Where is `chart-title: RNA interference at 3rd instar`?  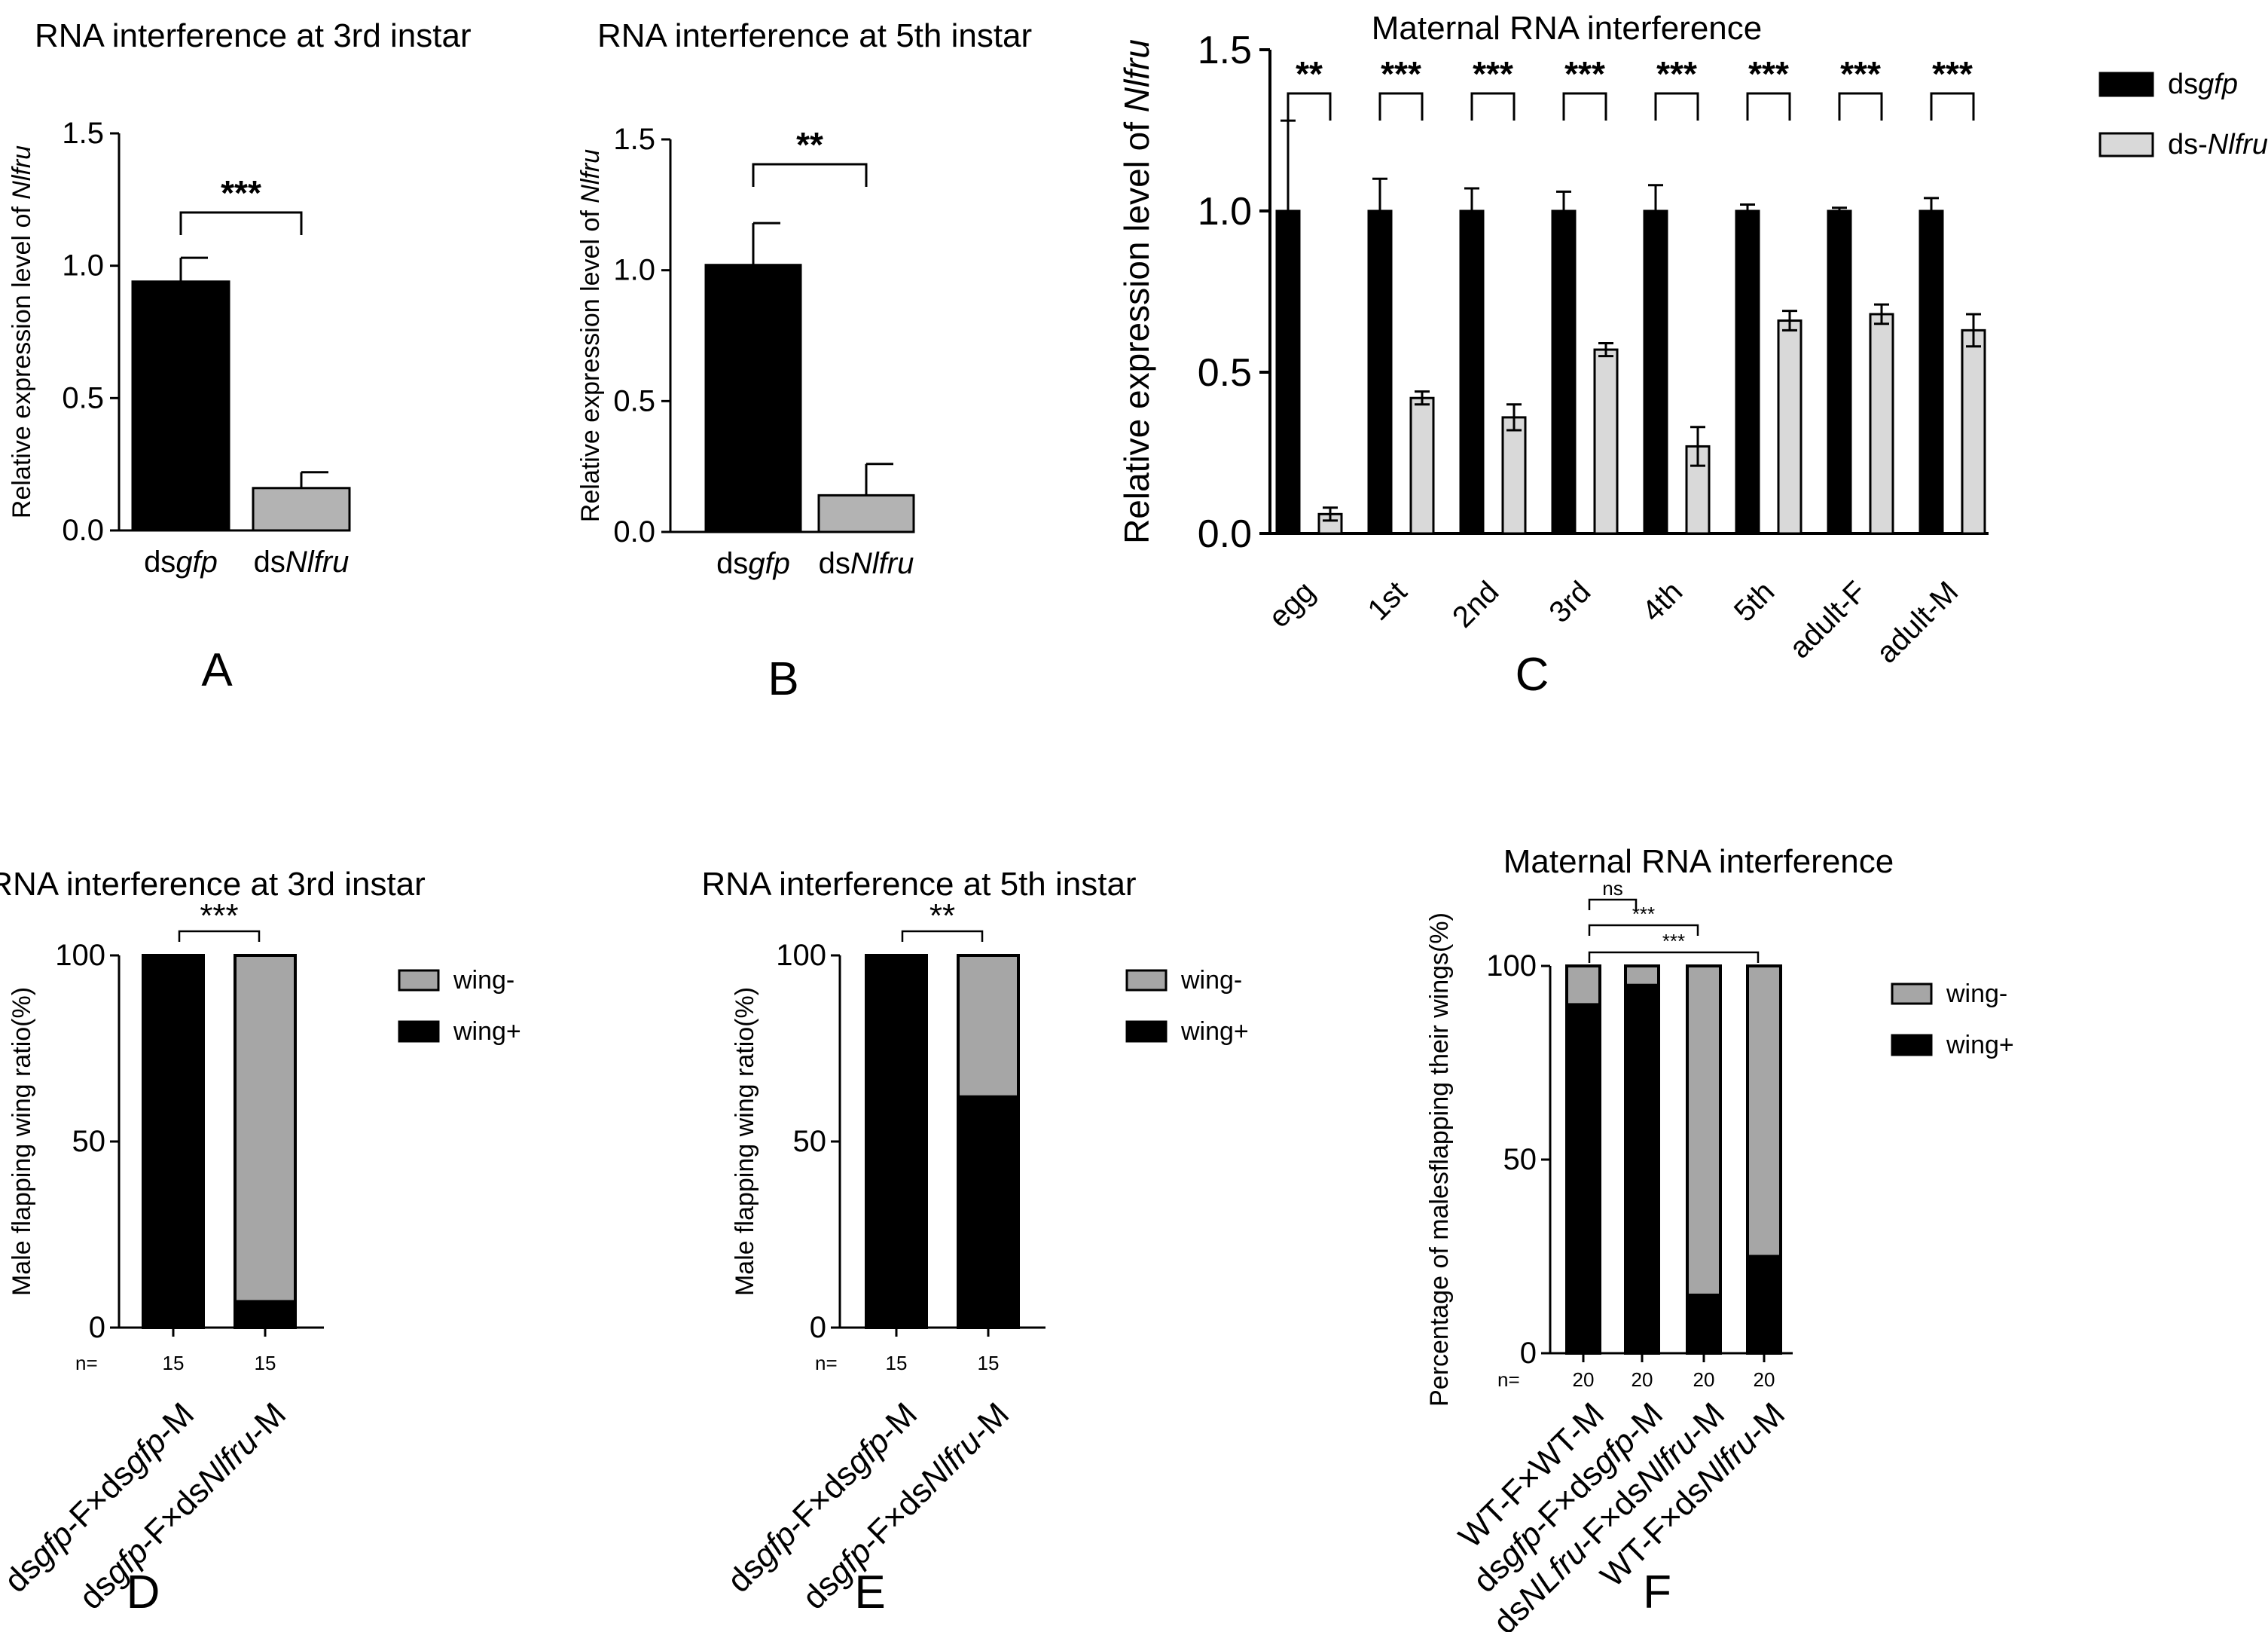 chart-title: RNA interference at 3rd instar is located at coordinates (254, 35).